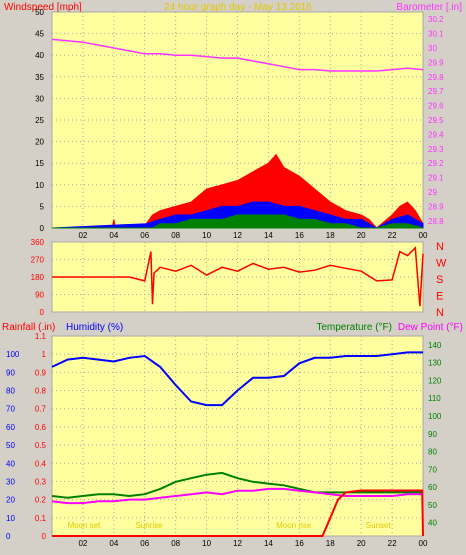  What do you see at coordinates (41, 409) in the screenshot?
I see `rainfall-tick-label: 0.7` at bounding box center [41, 409].